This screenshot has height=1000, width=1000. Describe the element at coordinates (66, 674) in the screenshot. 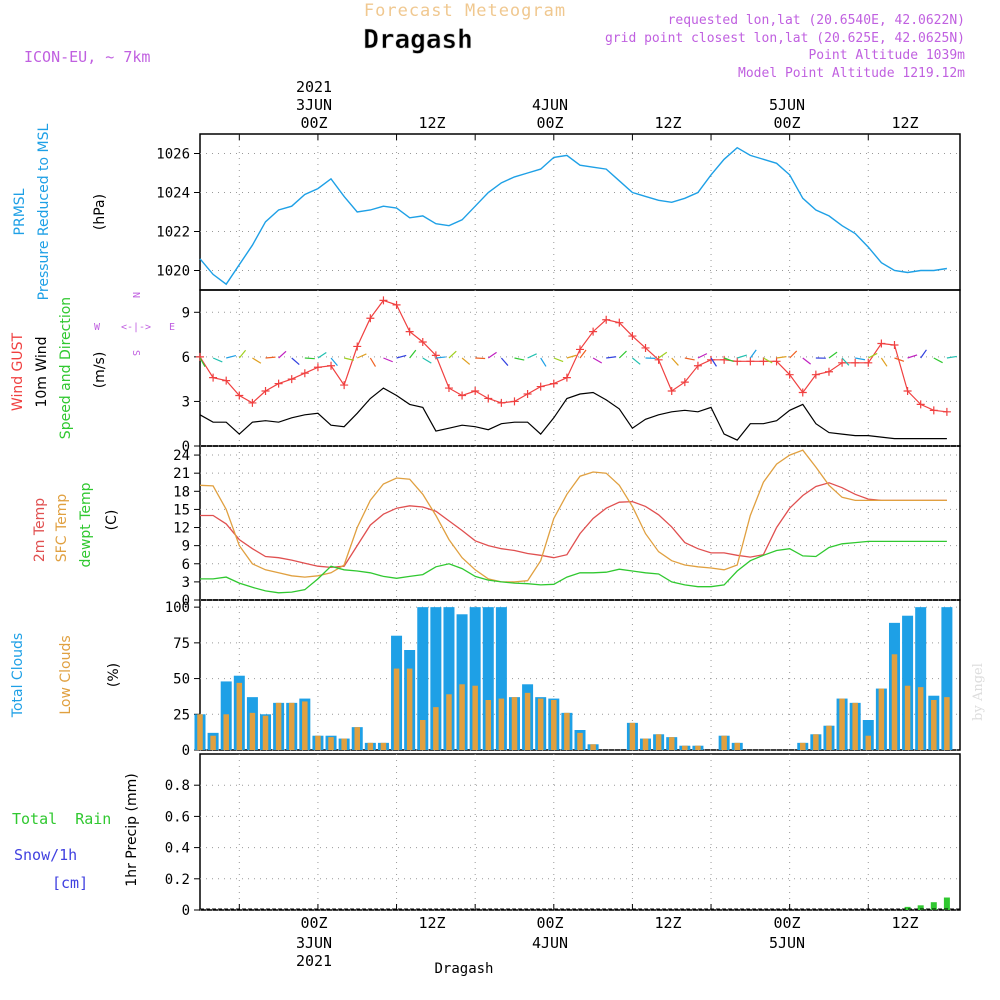

I see `clouds-low-label: Low Clouds` at that location.